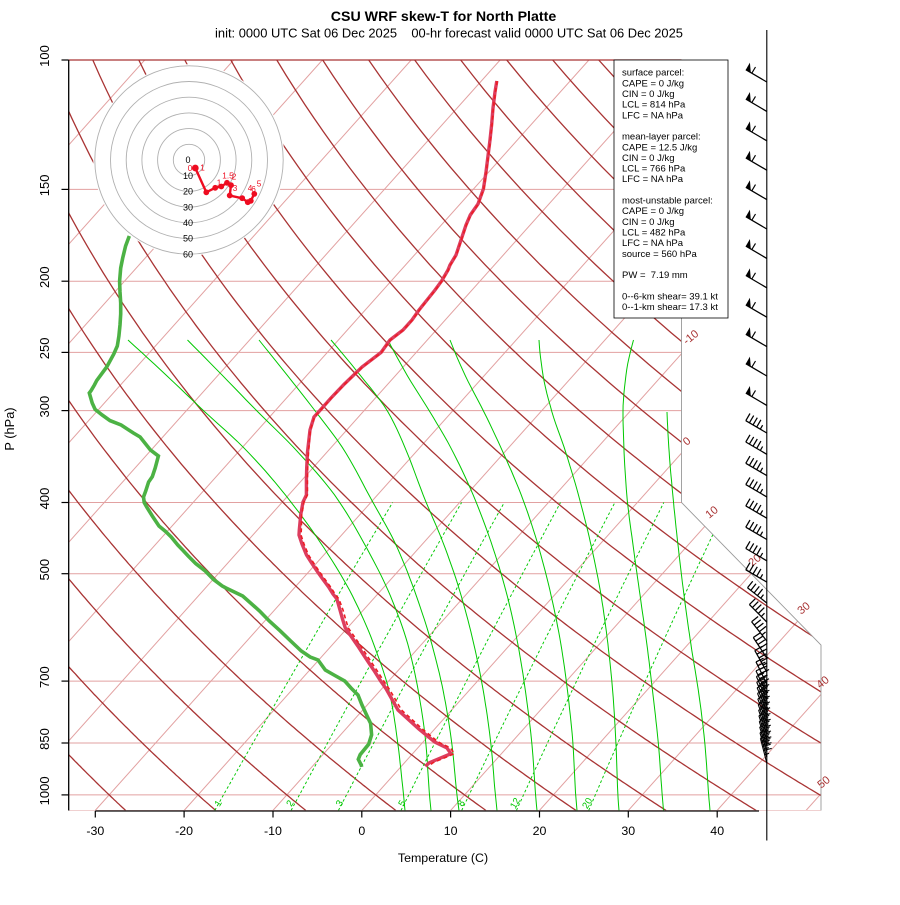  What do you see at coordinates (44, 677) in the screenshot?
I see `svg-text: 700` at bounding box center [44, 677].